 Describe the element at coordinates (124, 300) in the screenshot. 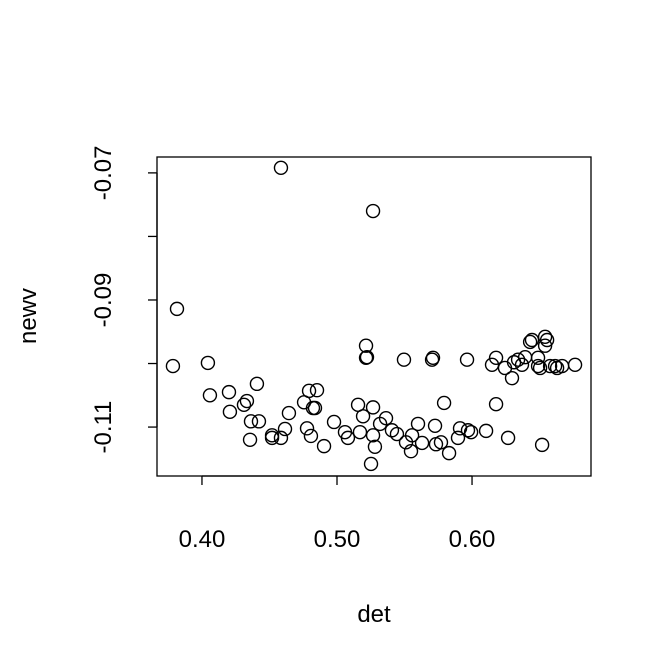

I see `y-axis: -0.07 -0.09 -0.11` at that location.